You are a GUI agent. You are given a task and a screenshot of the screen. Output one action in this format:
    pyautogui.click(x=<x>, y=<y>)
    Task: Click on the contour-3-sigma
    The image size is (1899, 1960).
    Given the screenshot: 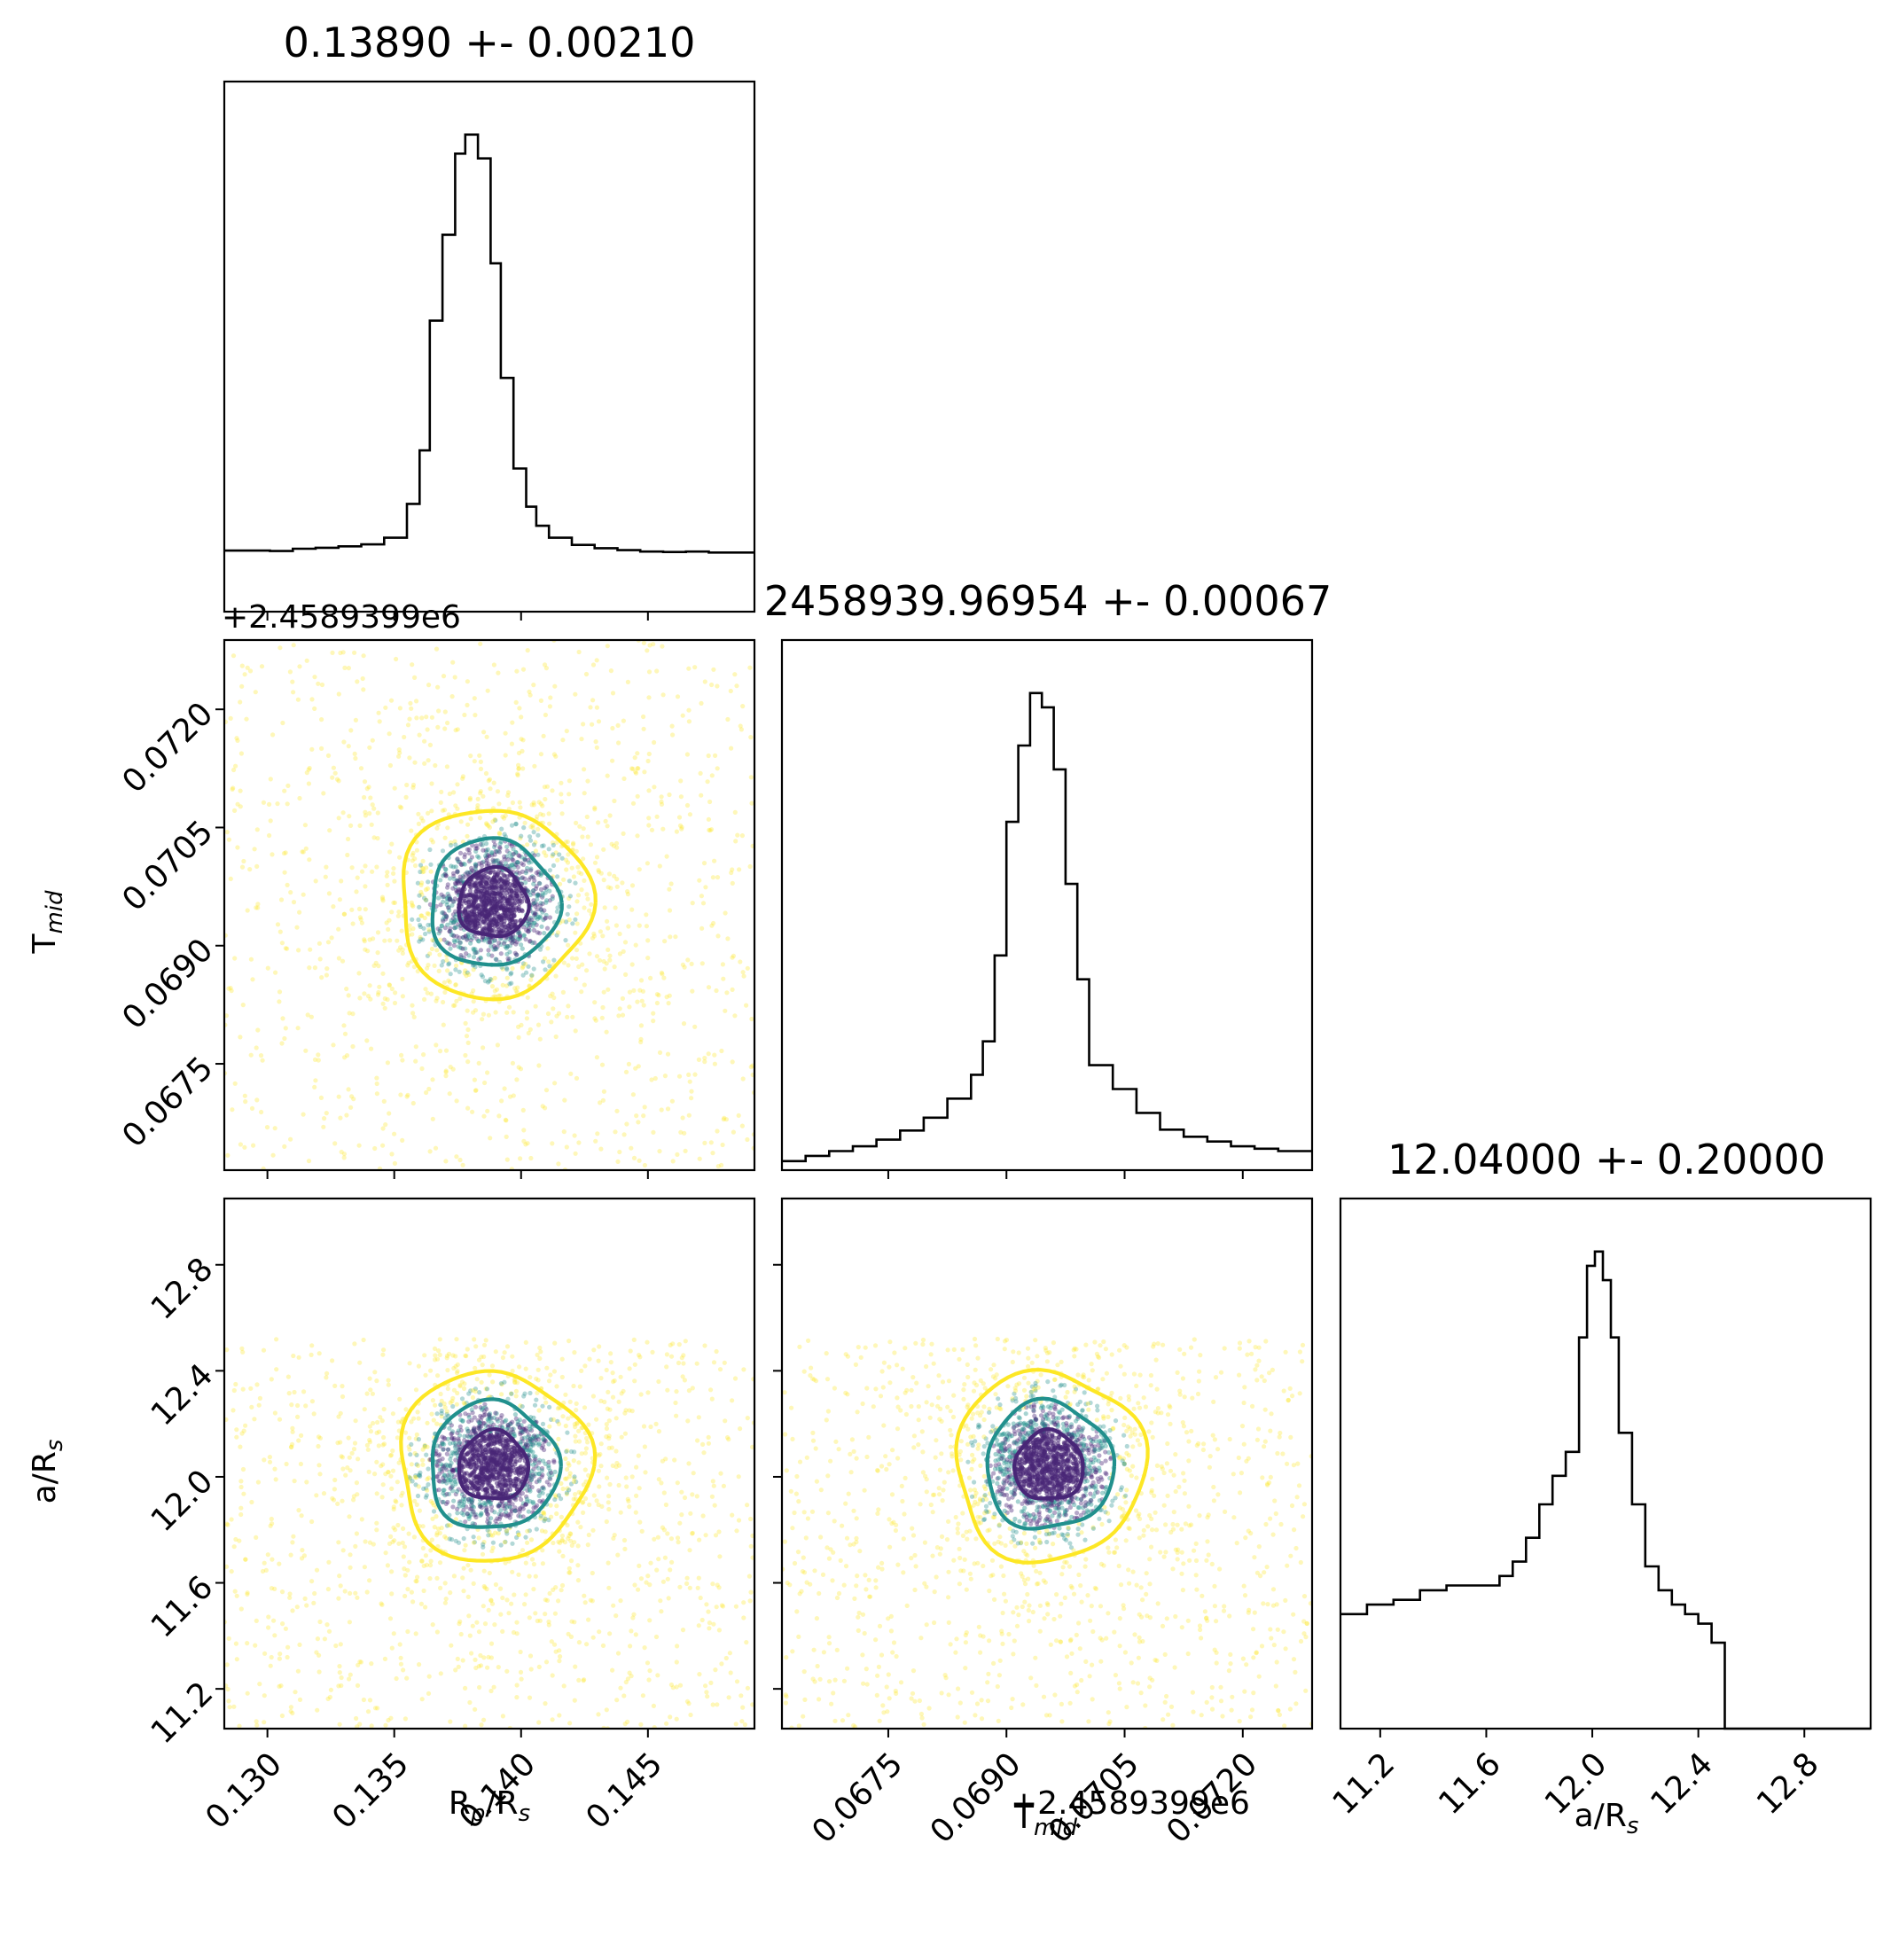 What is the action you would take?
    pyautogui.click(x=500, y=905)
    